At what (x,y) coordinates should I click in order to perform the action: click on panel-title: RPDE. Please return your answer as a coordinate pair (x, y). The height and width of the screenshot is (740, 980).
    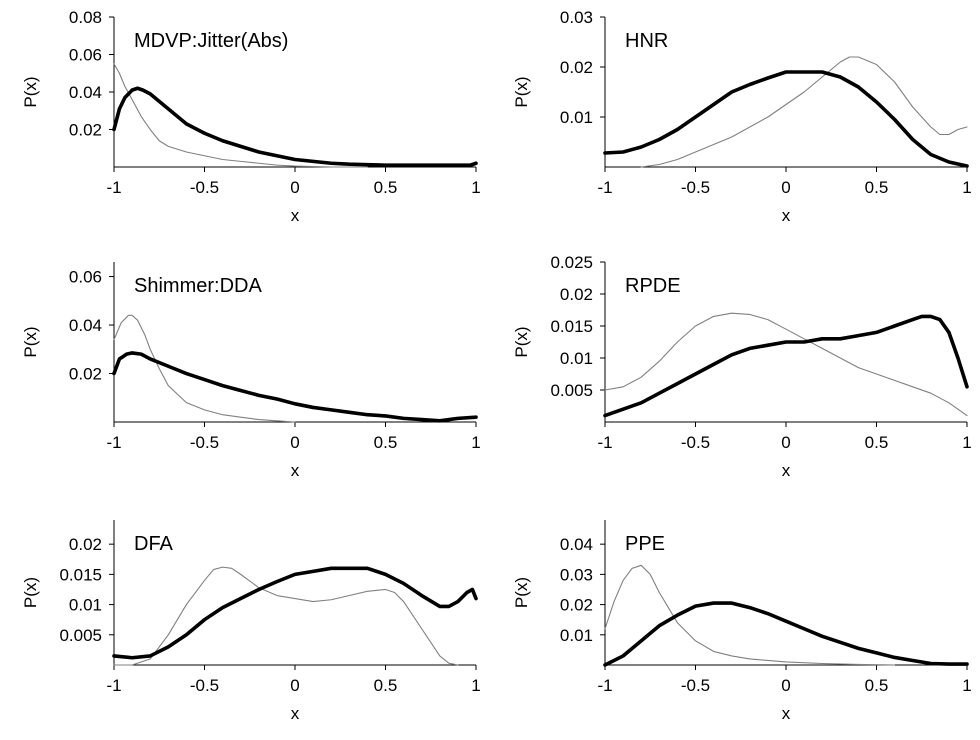
    Looking at the image, I should click on (653, 286).